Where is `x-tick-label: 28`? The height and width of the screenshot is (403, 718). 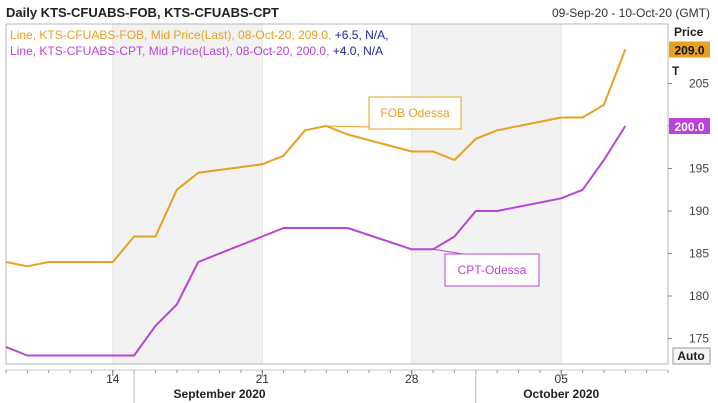
x-tick-label: 28 is located at coordinates (412, 379).